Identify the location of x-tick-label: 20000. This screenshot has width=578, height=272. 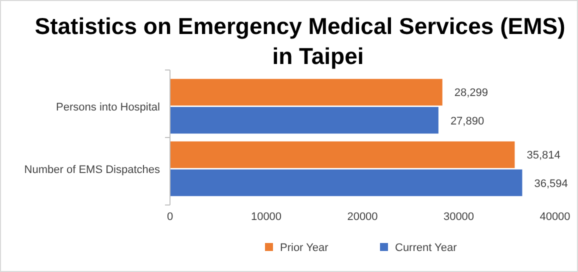
(362, 217).